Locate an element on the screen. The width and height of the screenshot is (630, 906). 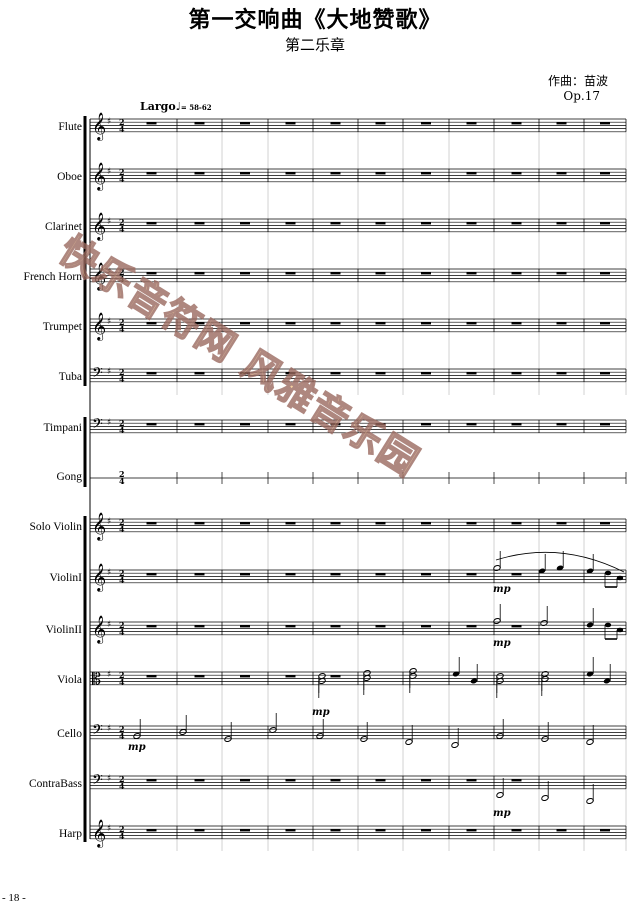
instrument-flute: Flute is located at coordinates (70, 127).